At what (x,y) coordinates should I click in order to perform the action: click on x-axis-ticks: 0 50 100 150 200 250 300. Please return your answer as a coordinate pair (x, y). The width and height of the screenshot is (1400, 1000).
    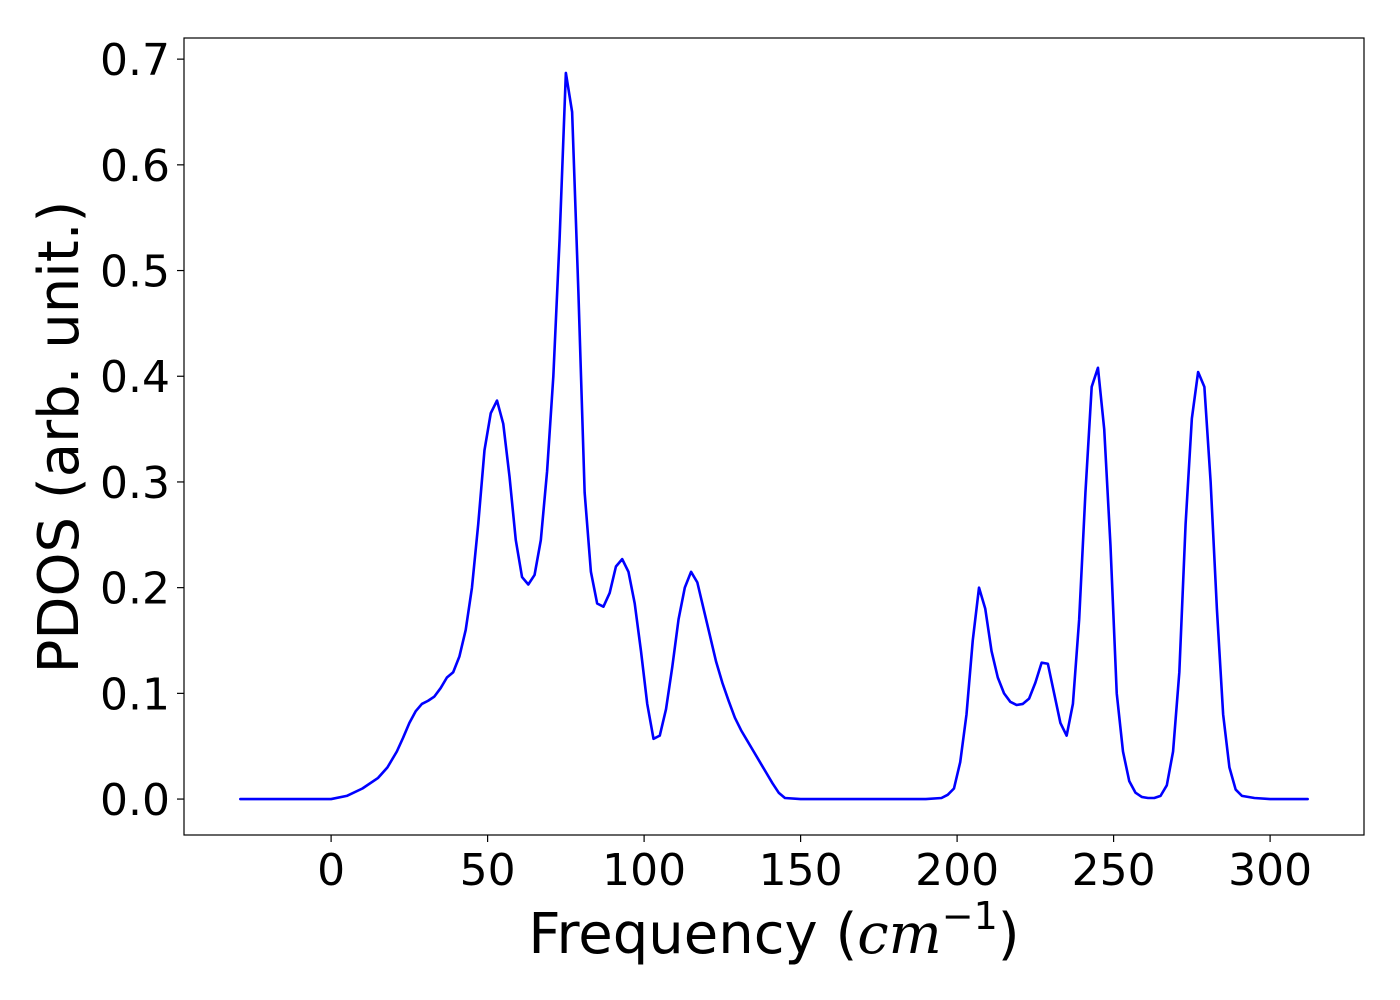
    Looking at the image, I should click on (814, 865).